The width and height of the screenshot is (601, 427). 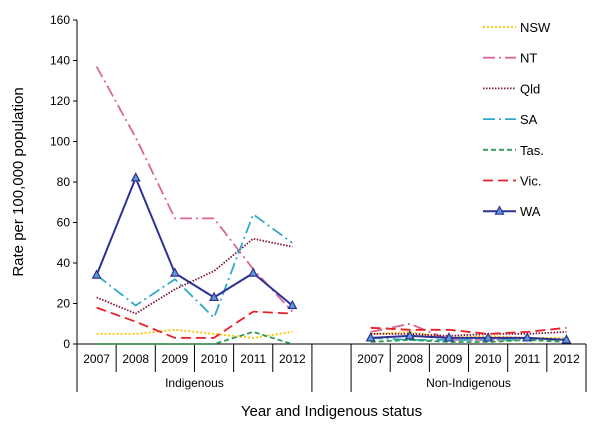 What do you see at coordinates (66, 344) in the screenshot?
I see `y-tick-label: 0` at bounding box center [66, 344].